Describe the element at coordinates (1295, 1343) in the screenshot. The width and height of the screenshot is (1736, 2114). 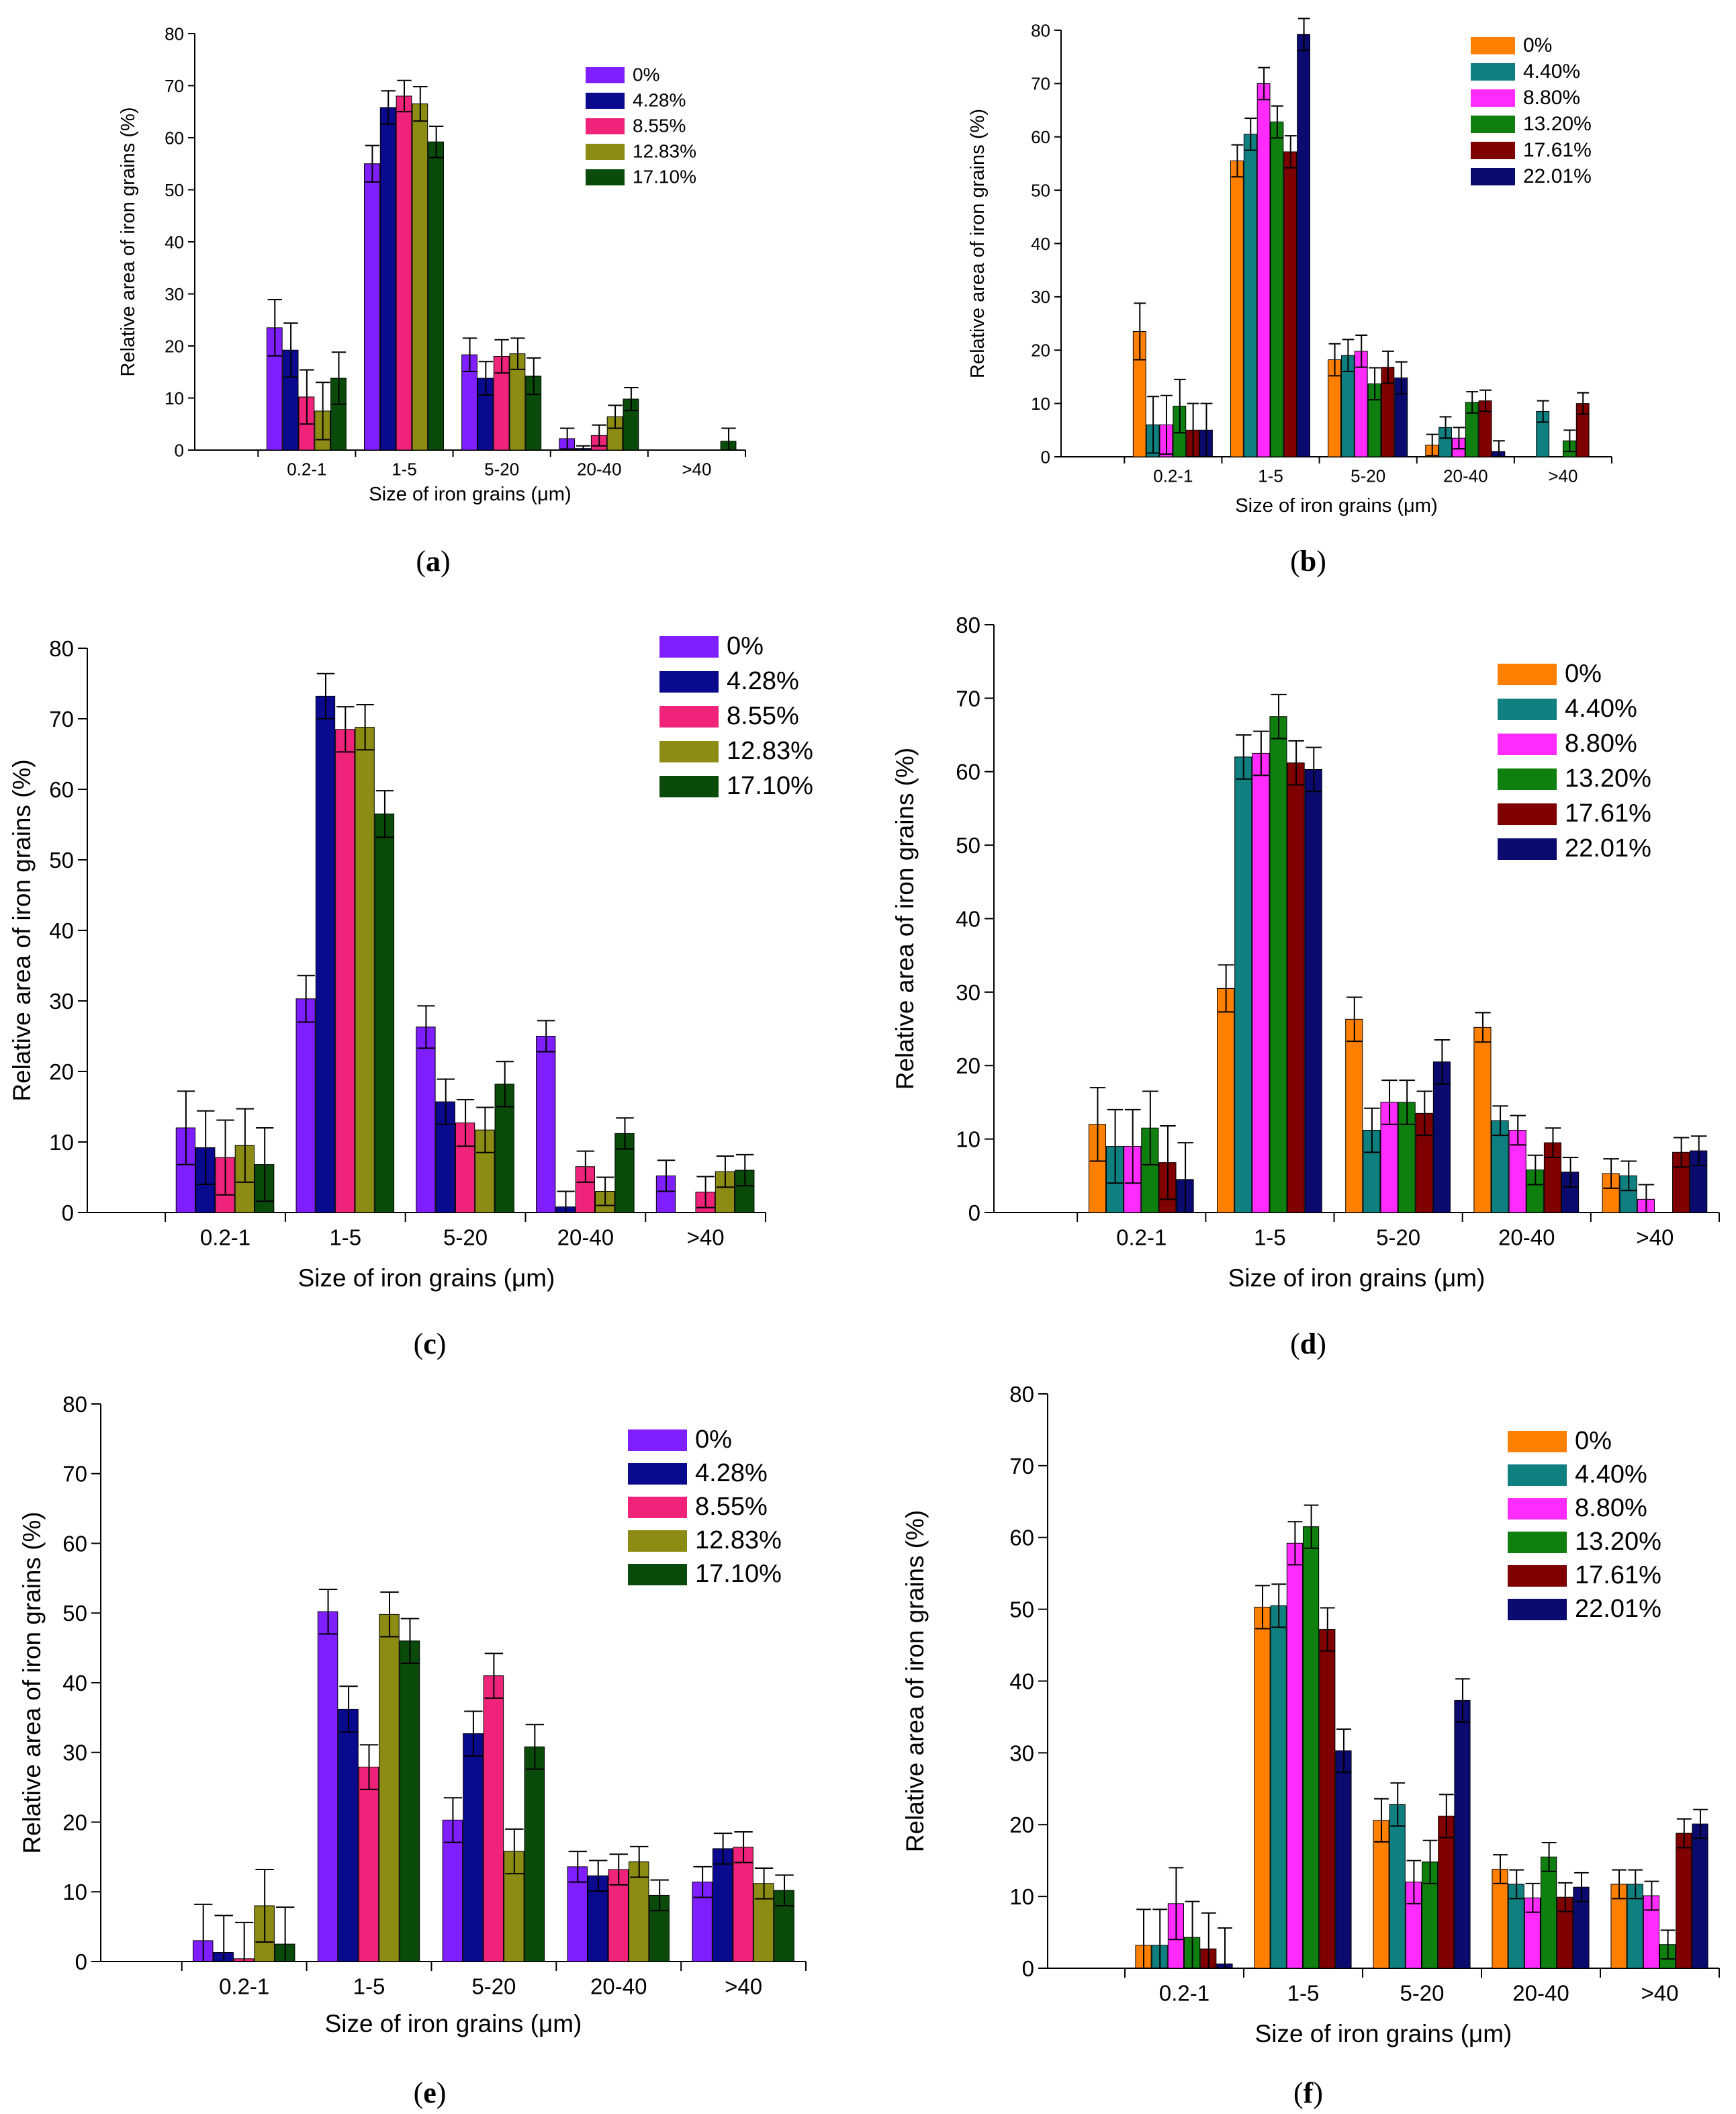
I see `caption-open: (` at that location.